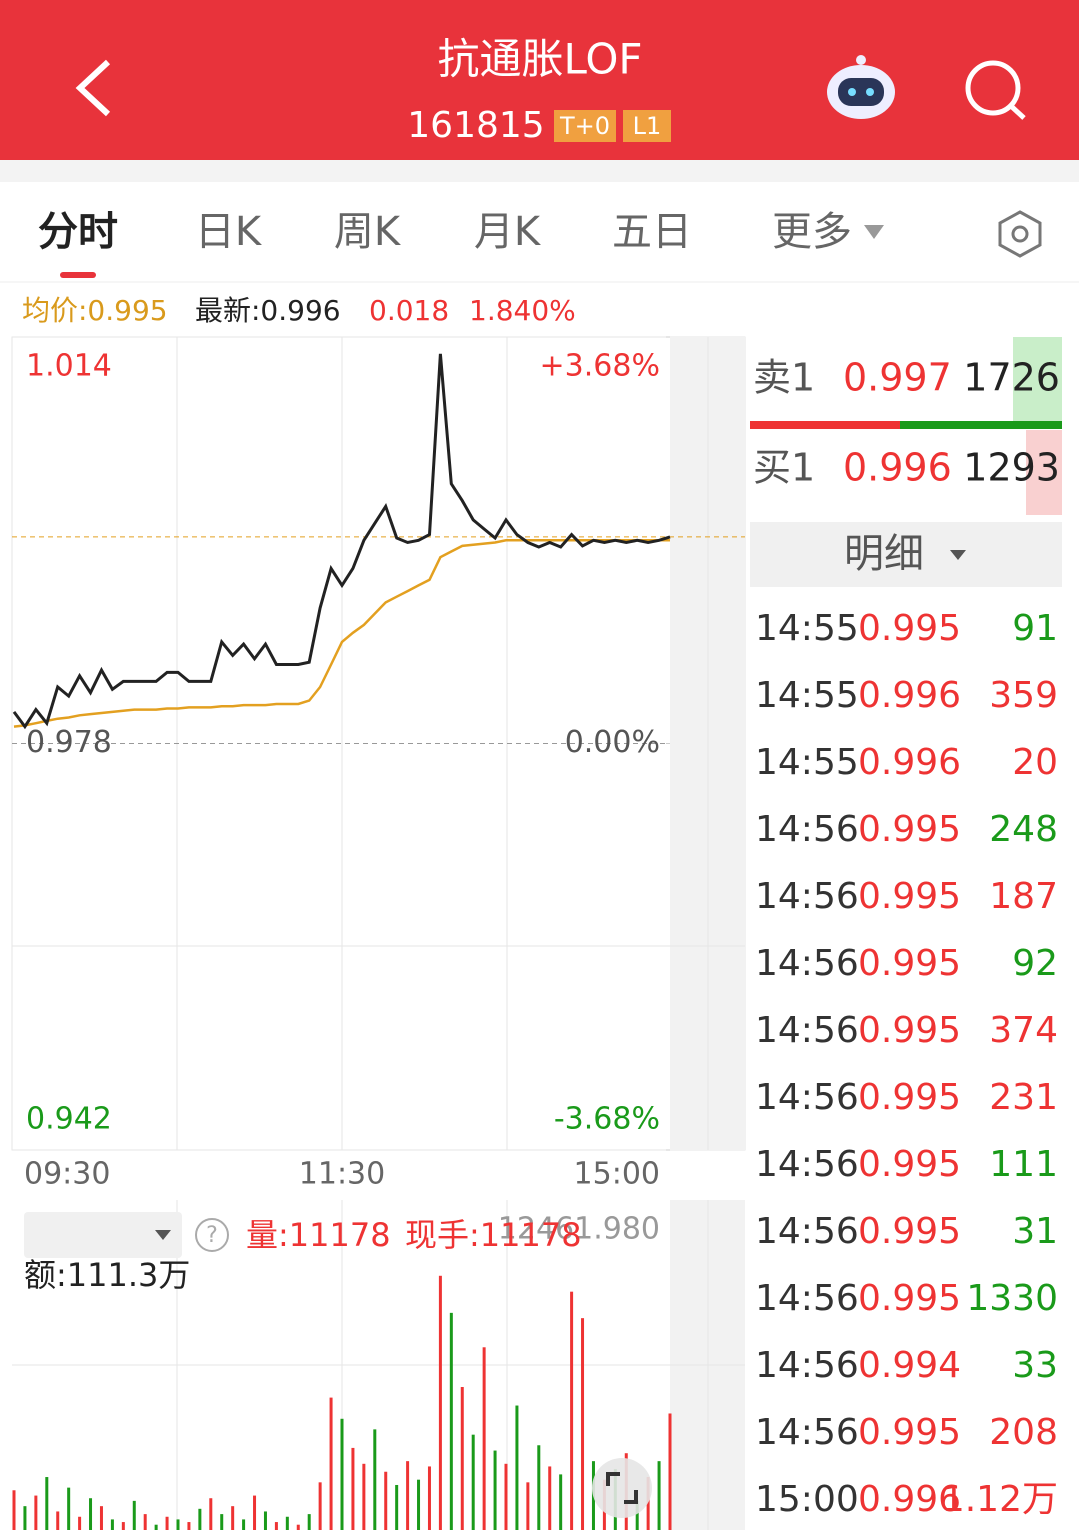 The image size is (1079, 1534). I want to click on trade-volume: 208, so click(1023, 1432).